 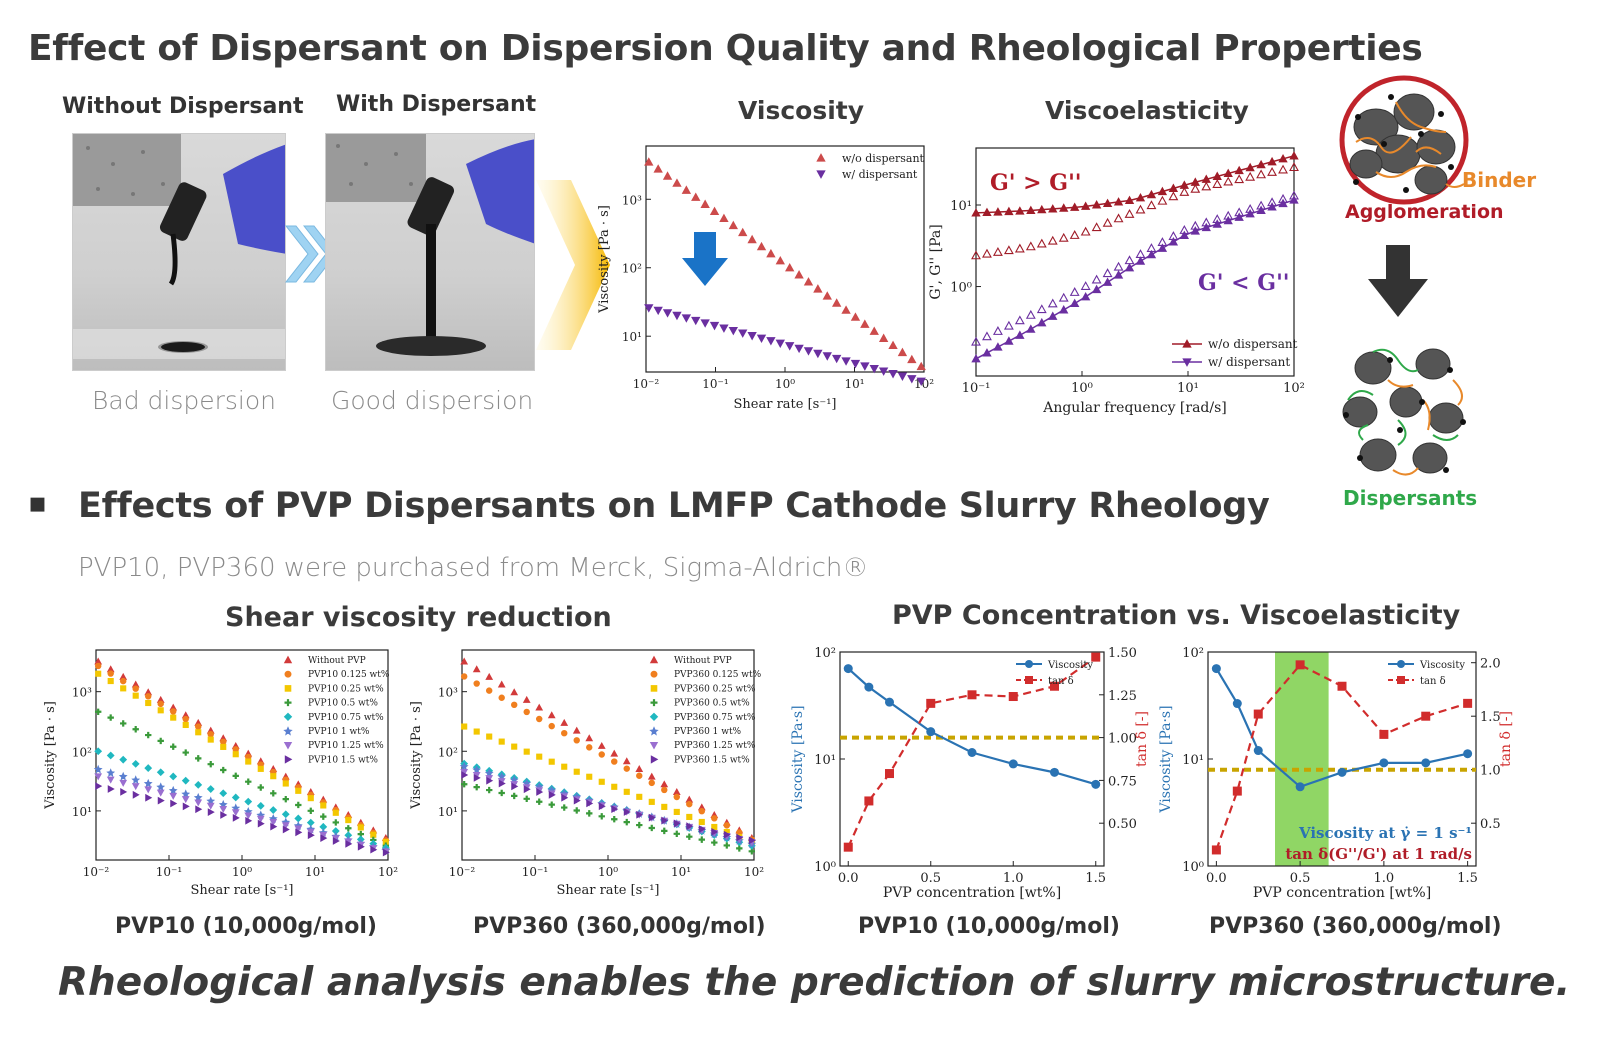 I want to click on legend-label: PVP360 0.75 wt%, so click(x=715, y=718).